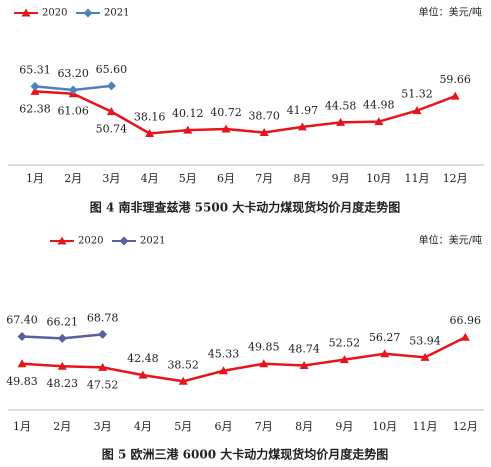 The image size is (491, 467). What do you see at coordinates (63, 383) in the screenshot?
I see `data-label: 48.23` at bounding box center [63, 383].